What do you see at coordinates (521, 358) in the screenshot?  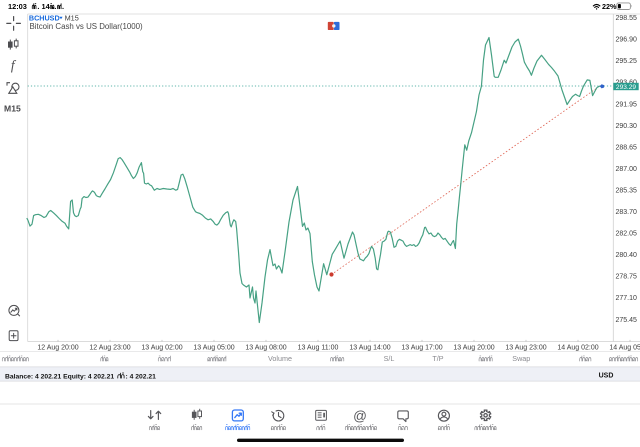 I see `svg-text: Swap` at bounding box center [521, 358].